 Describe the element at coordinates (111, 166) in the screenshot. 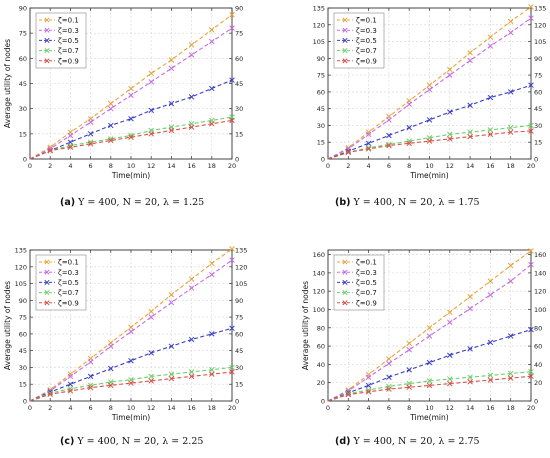

I see `x-tick-label: 8` at that location.